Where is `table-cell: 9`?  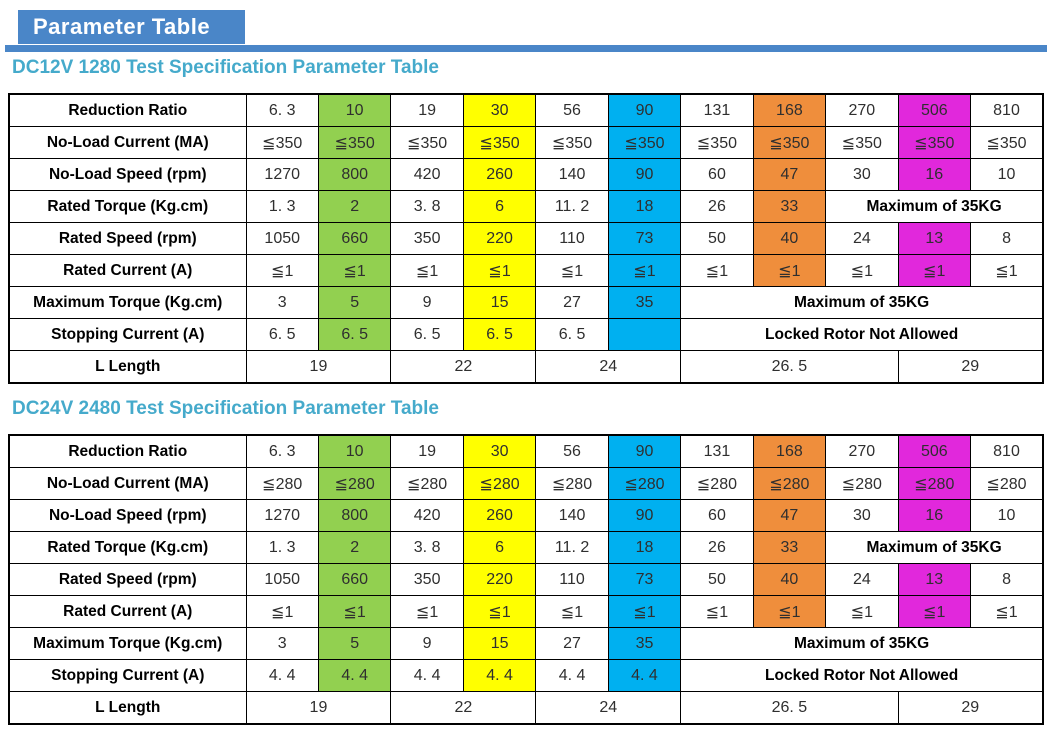 table-cell: 9 is located at coordinates (427, 643).